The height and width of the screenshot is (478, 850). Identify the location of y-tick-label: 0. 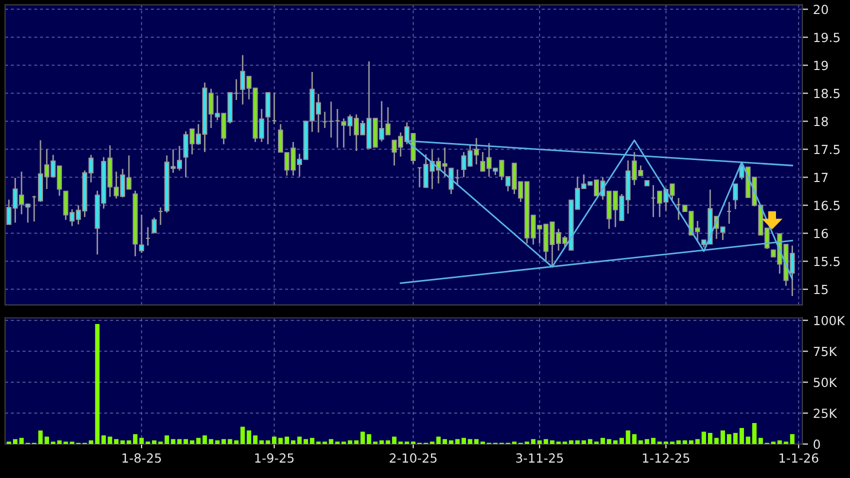
(817, 444).